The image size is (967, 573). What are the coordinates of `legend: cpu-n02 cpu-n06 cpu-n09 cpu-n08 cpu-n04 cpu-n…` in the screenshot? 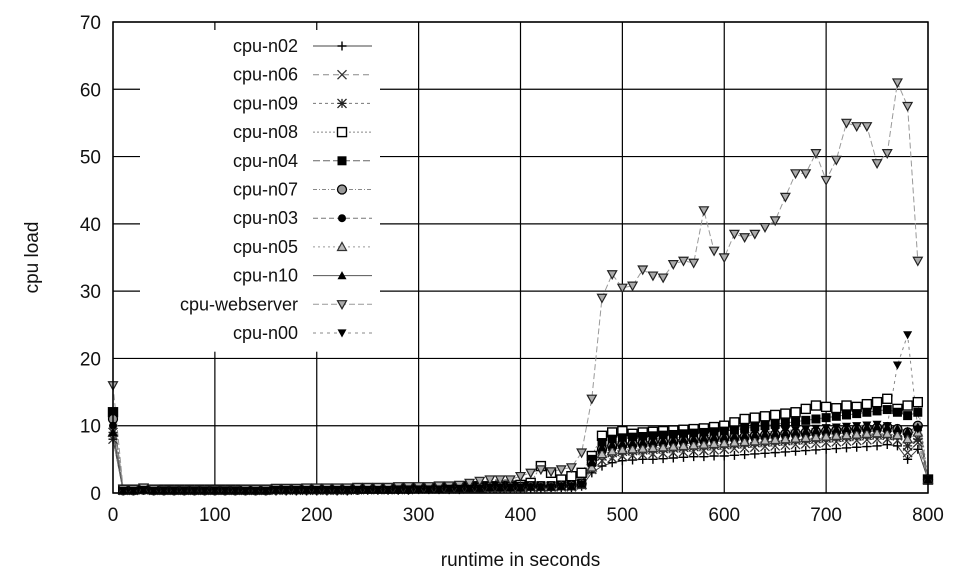 It's located at (276, 189).